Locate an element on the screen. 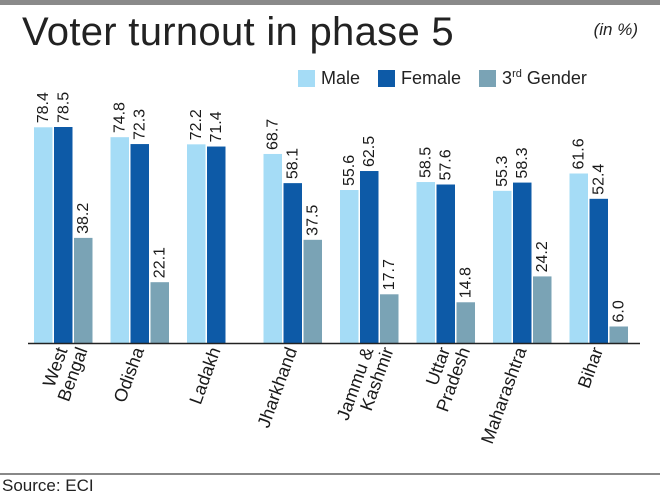  data-label-third-3: 37.5 is located at coordinates (313, 220).